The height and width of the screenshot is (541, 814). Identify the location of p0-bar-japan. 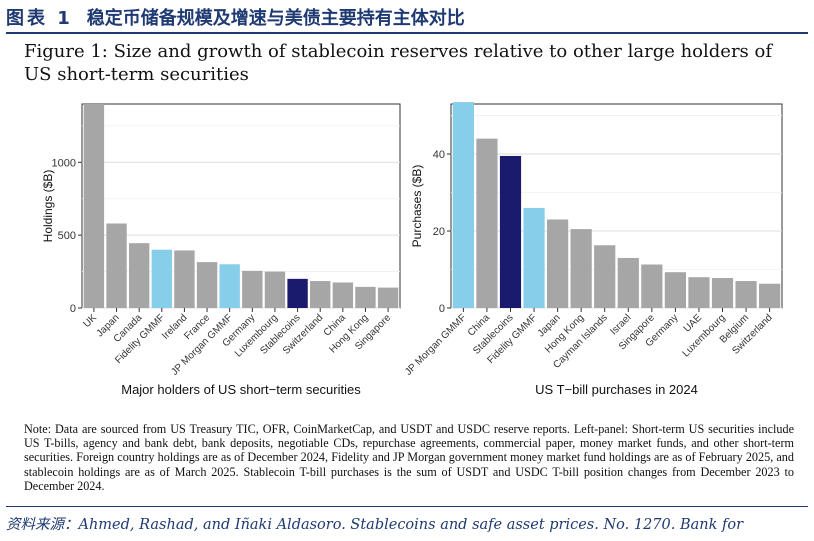
(116, 265).